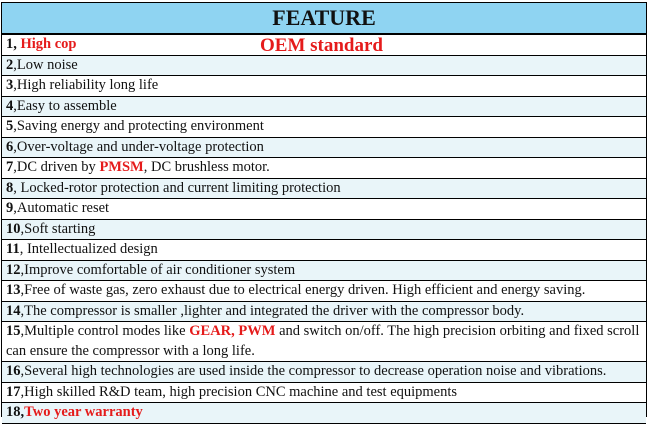 This screenshot has height=424, width=650. What do you see at coordinates (13, 228) in the screenshot?
I see `feature-number: 10` at bounding box center [13, 228].